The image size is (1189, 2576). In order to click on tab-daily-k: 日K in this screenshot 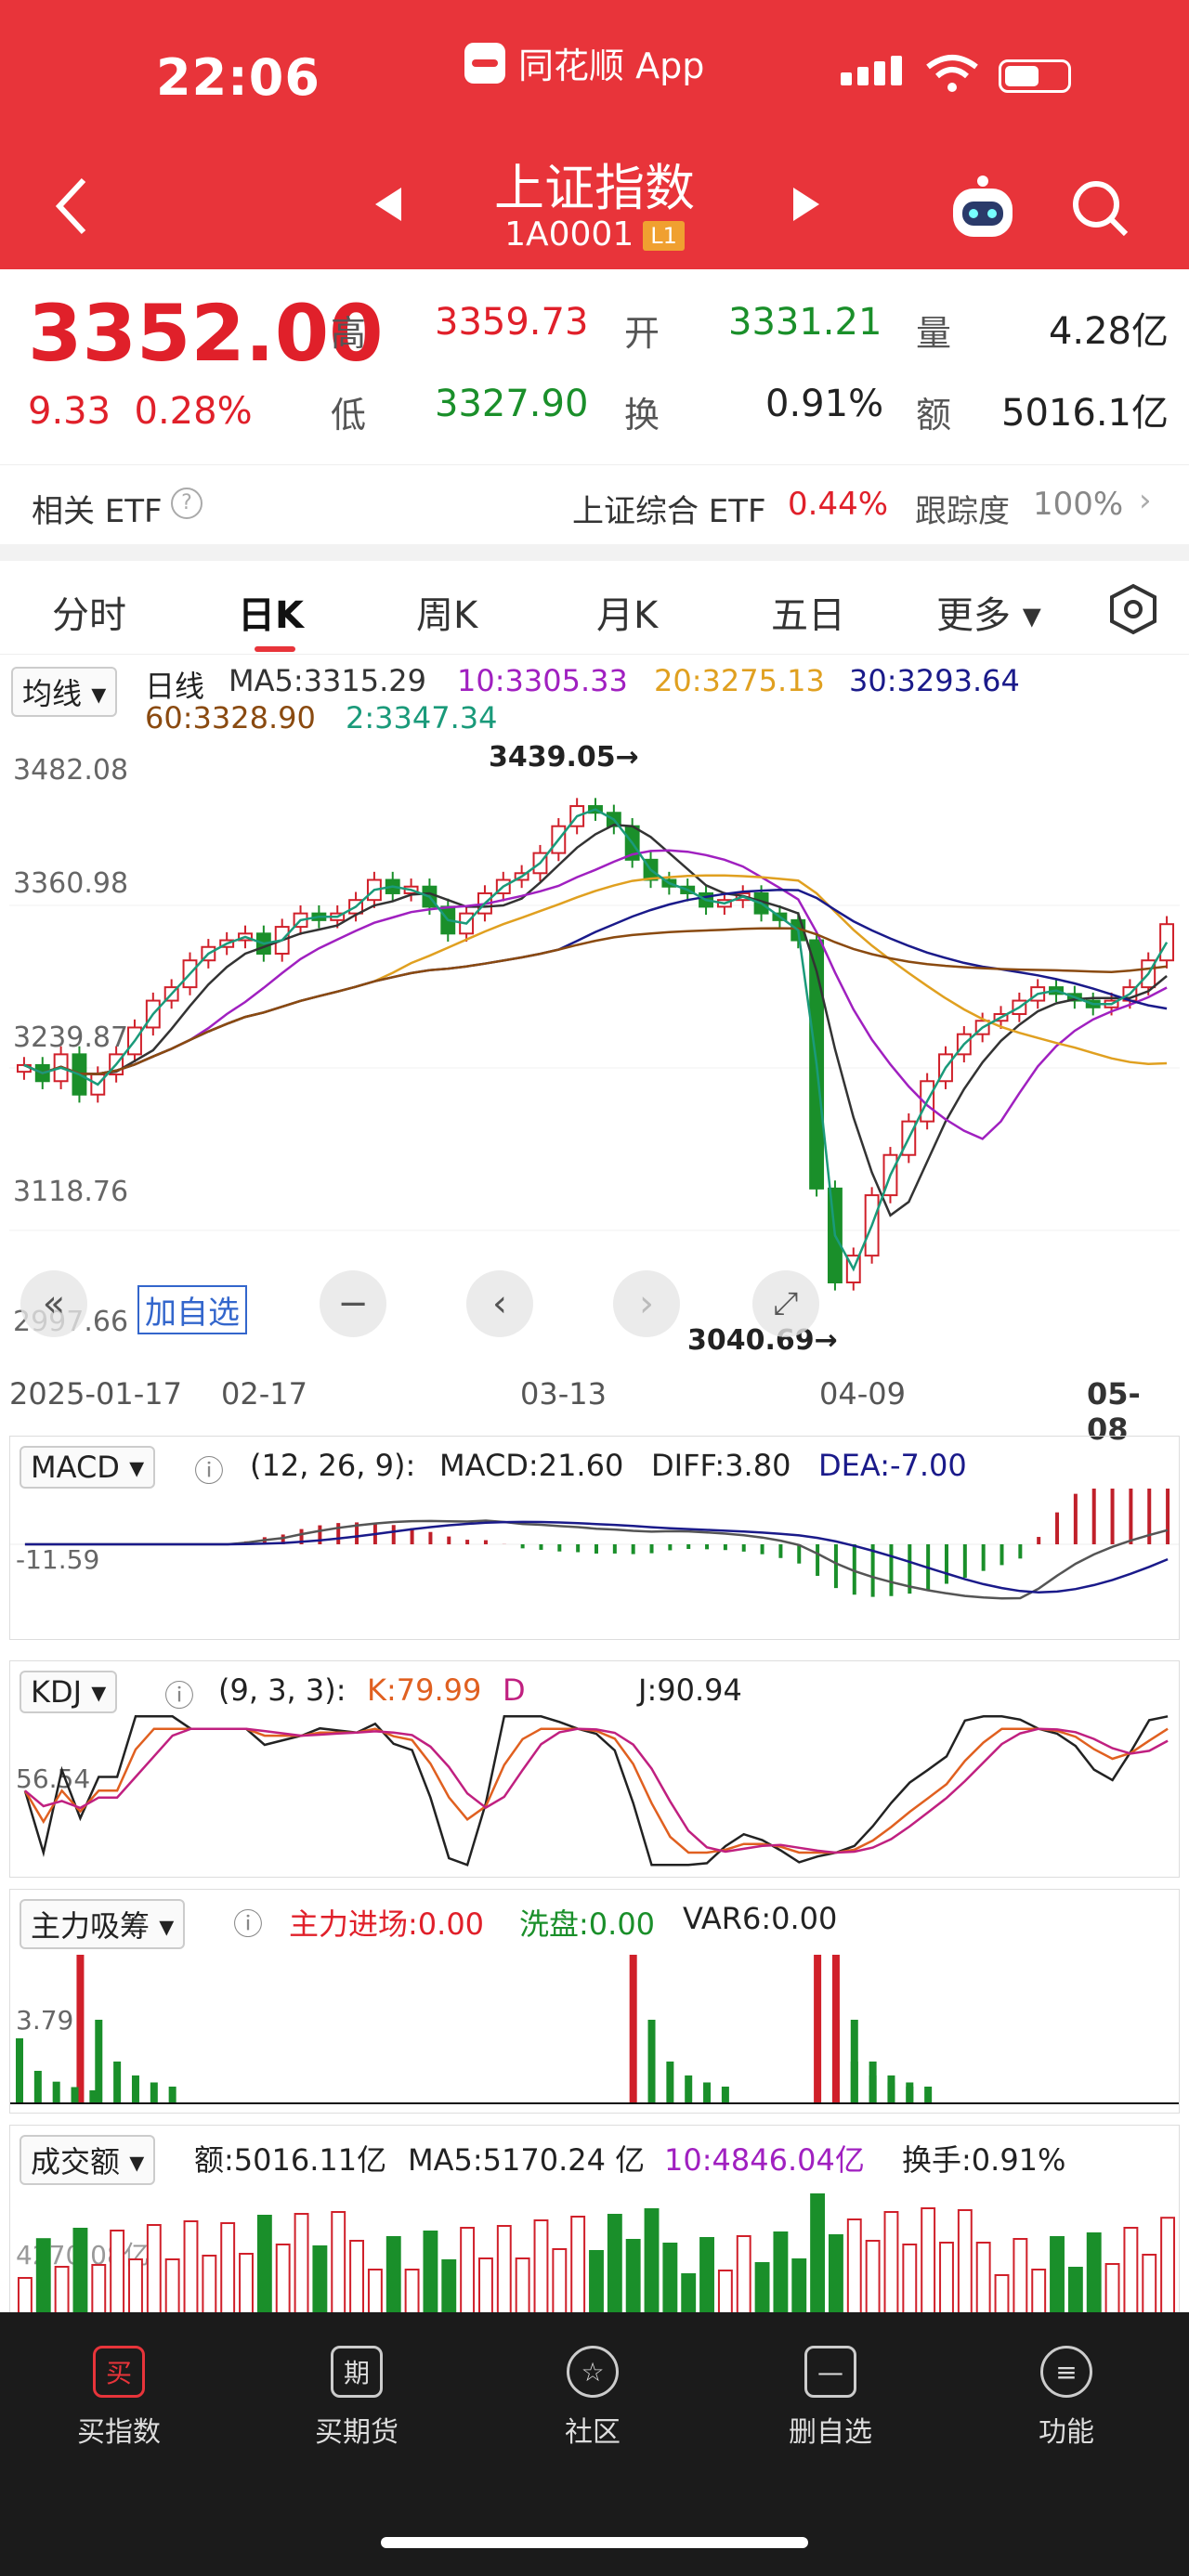, I will do `click(271, 615)`.